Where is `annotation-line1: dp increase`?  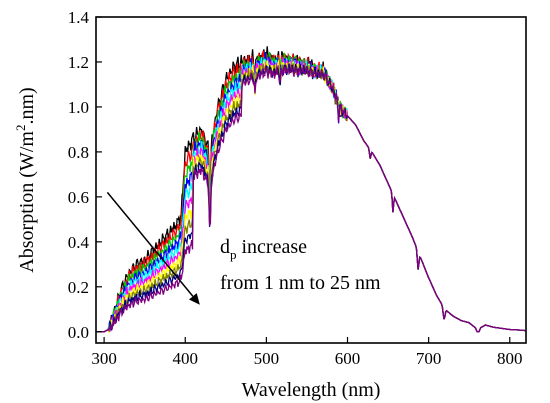 annotation-line1: dp increase is located at coordinates (263, 249).